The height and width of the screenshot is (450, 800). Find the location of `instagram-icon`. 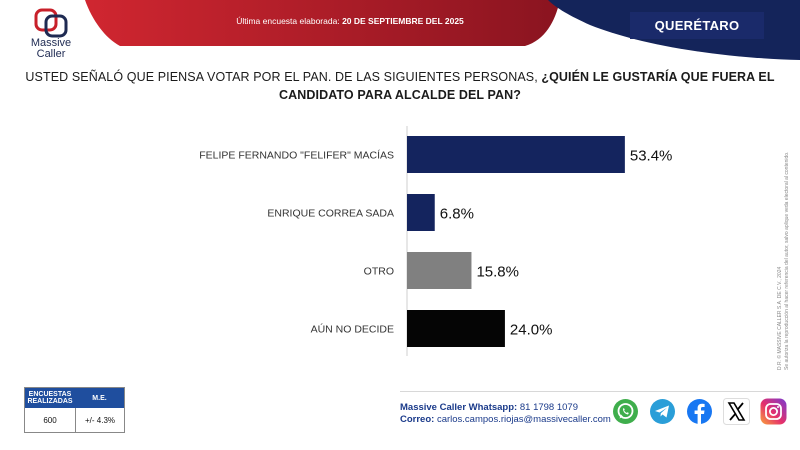

instagram-icon is located at coordinates (773, 411).